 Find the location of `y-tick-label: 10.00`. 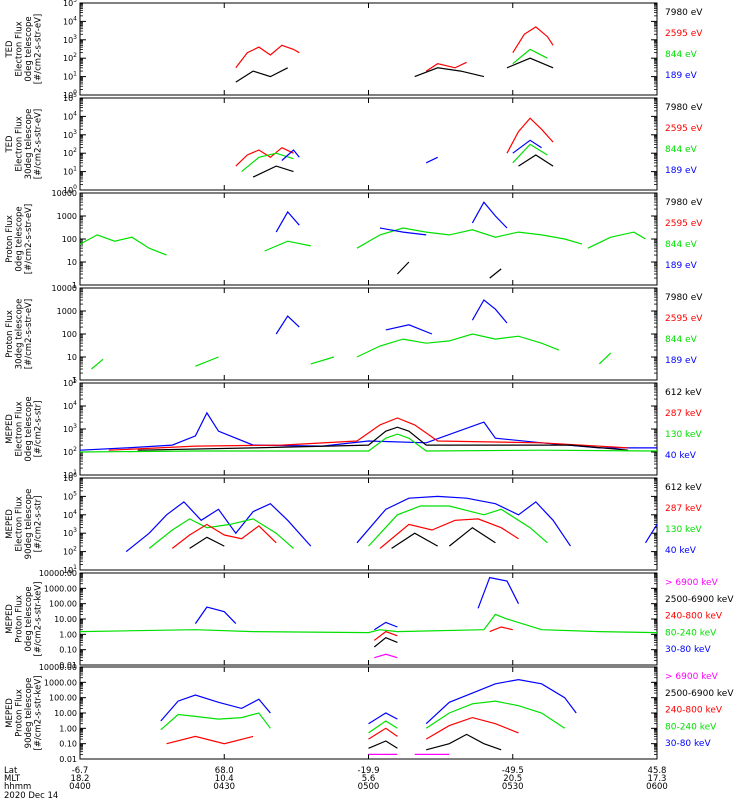

y-tick-label: 10.00 is located at coordinates (65, 713).